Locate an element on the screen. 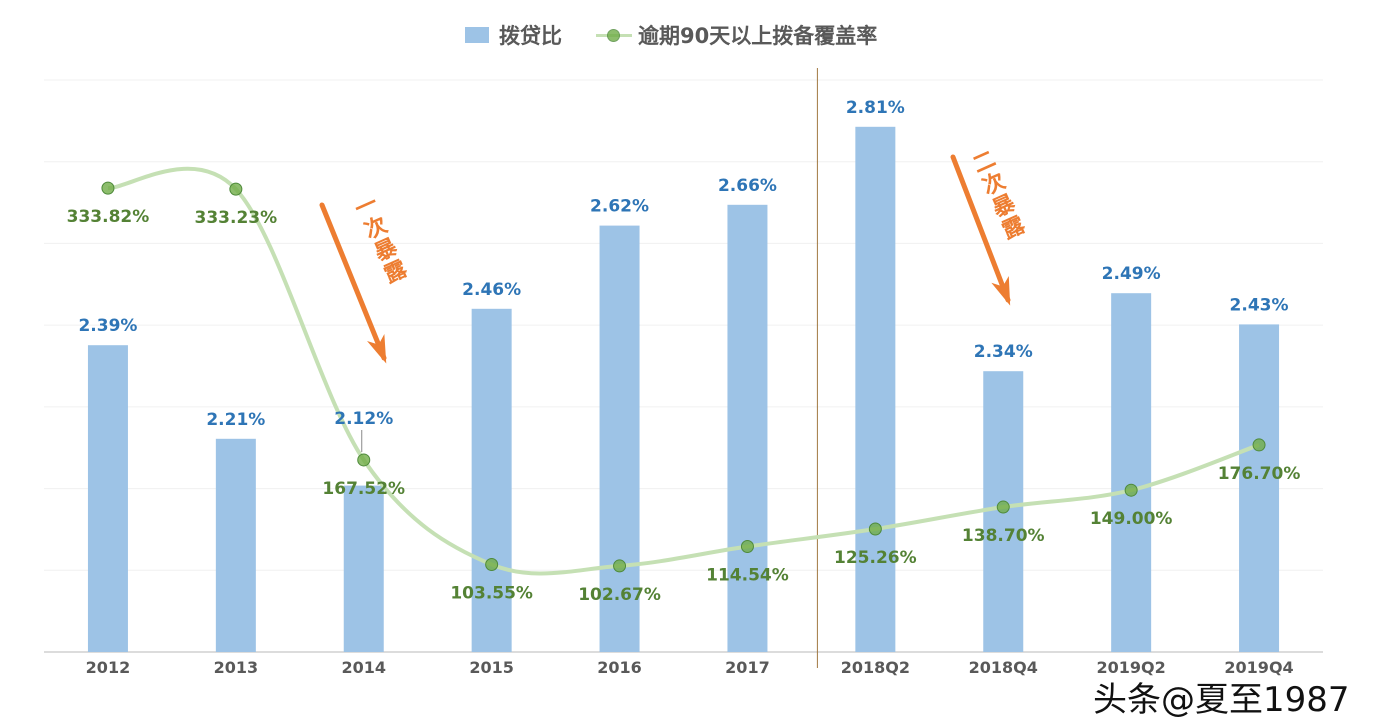 This screenshot has height=725, width=1377. line-label: 333.23% is located at coordinates (236, 218).